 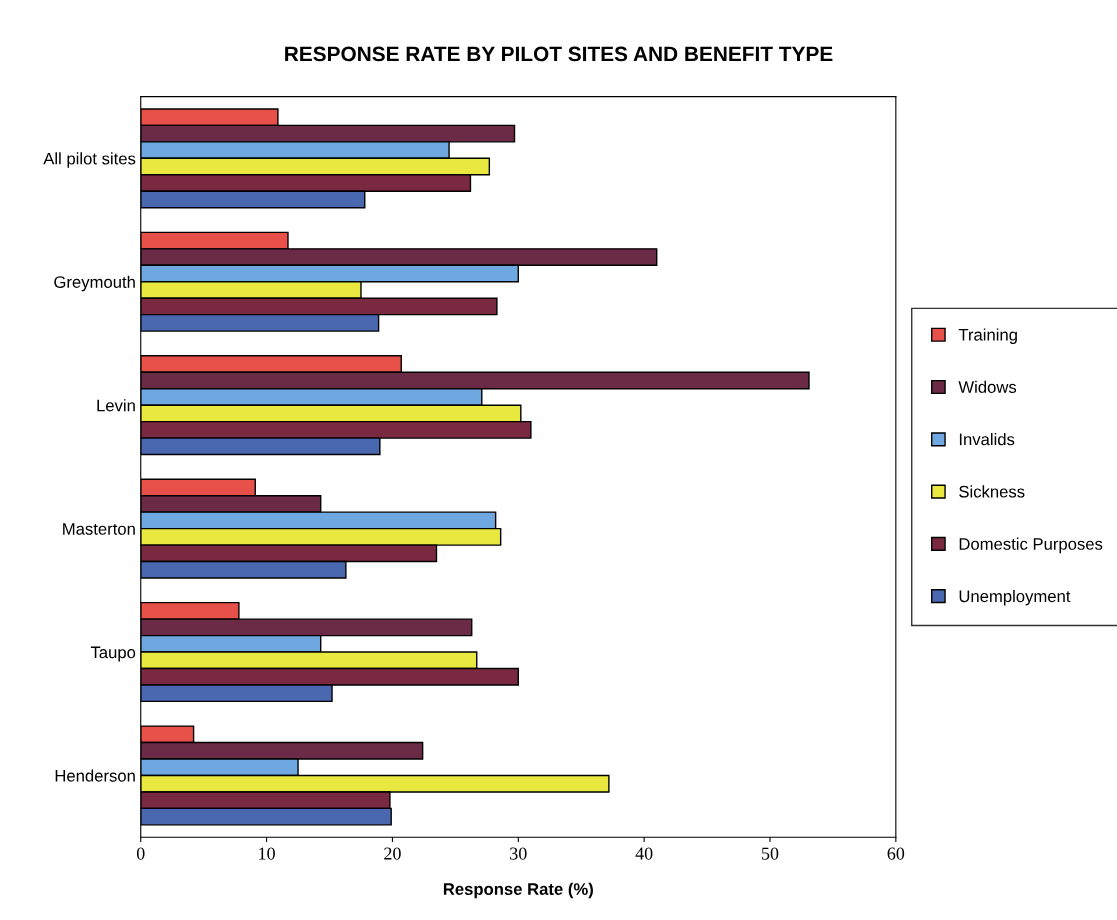 What do you see at coordinates (987, 439) in the screenshot?
I see `legend-label: Invalids` at bounding box center [987, 439].